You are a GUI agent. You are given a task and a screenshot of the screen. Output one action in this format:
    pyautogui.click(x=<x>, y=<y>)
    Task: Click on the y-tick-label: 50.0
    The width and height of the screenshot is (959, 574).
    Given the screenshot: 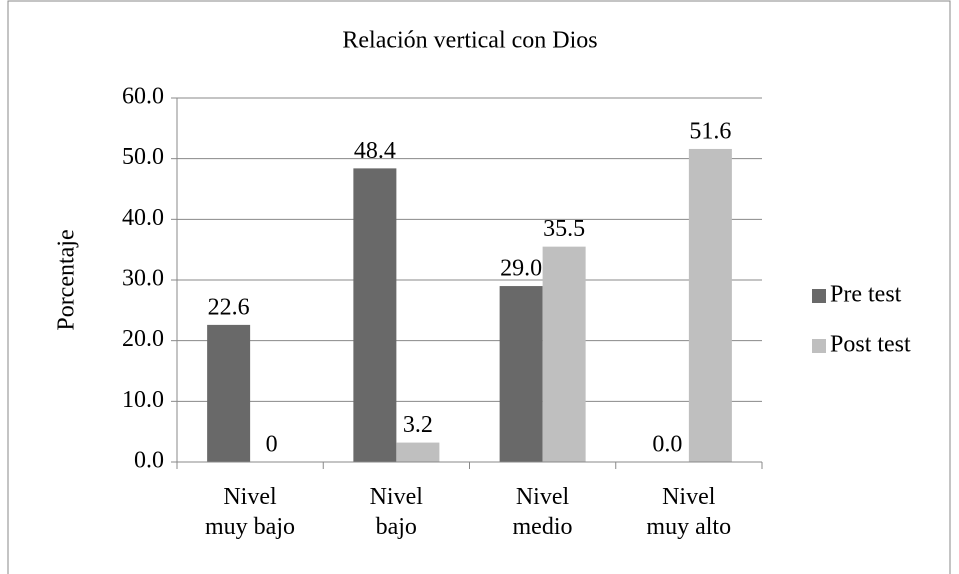 What is the action you would take?
    pyautogui.click(x=143, y=157)
    